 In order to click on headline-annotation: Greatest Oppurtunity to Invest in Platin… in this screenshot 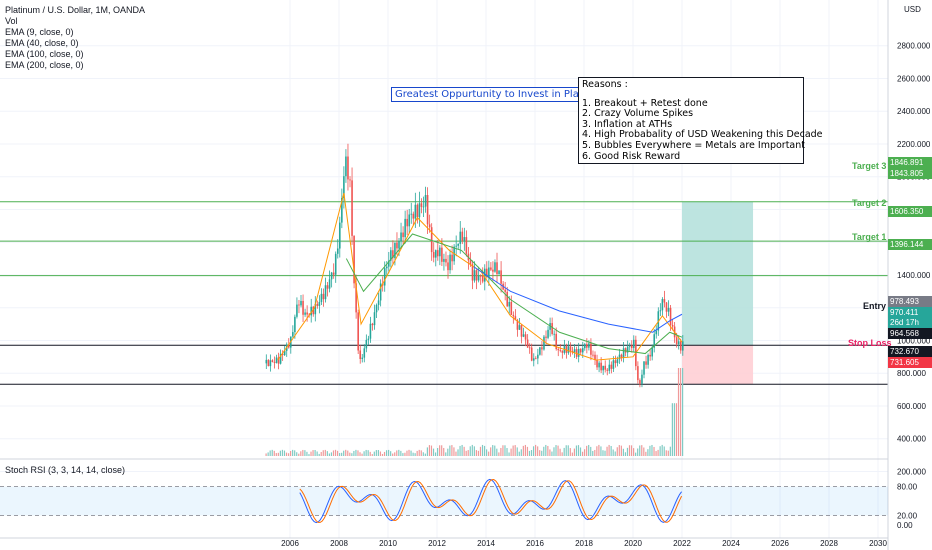, I will do `click(501, 94)`.